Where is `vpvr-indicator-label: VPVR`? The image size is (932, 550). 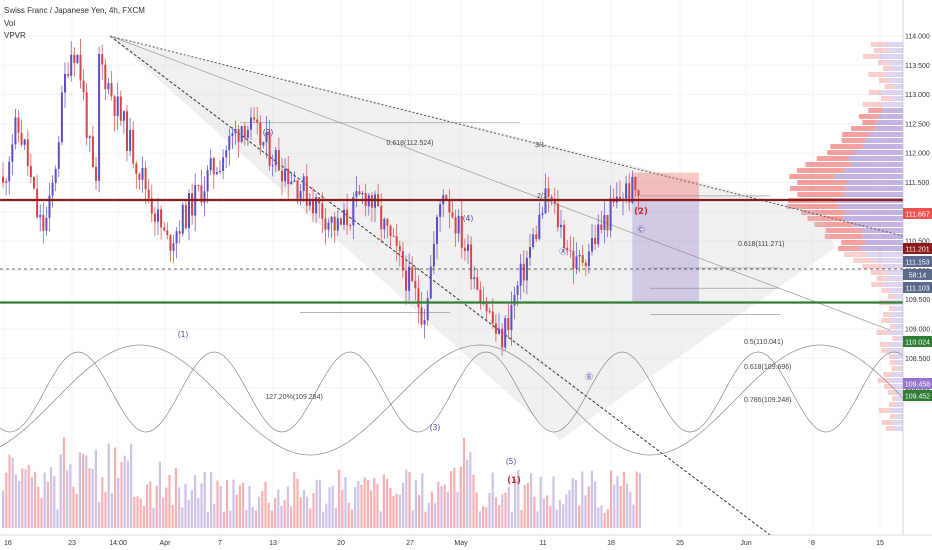 vpvr-indicator-label: VPVR is located at coordinates (15, 35).